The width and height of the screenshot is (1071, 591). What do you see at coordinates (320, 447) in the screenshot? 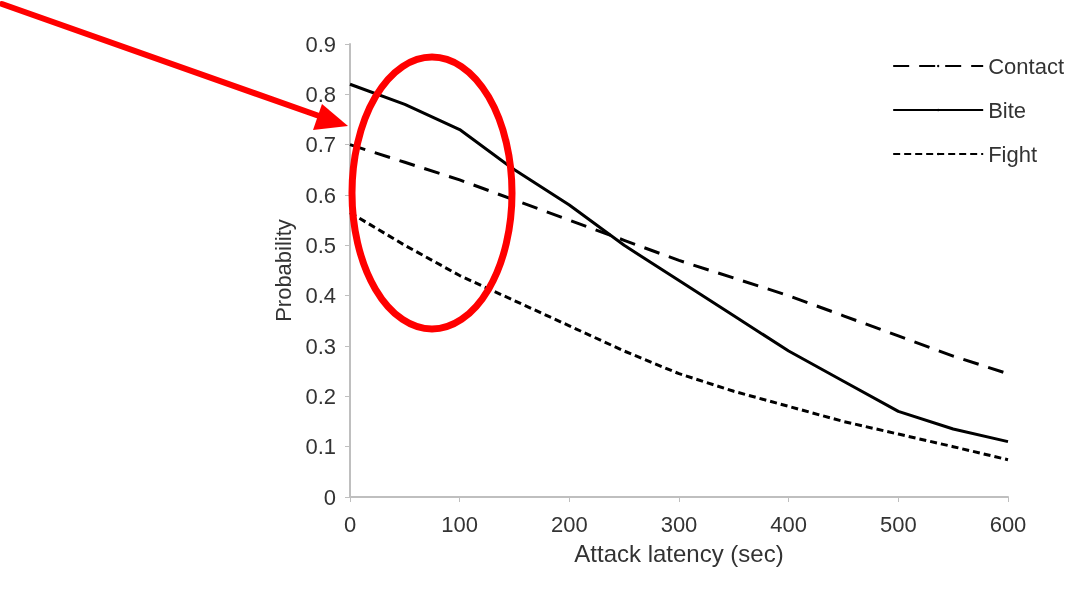
I see `y-tick-label: 0.1` at bounding box center [320, 447].